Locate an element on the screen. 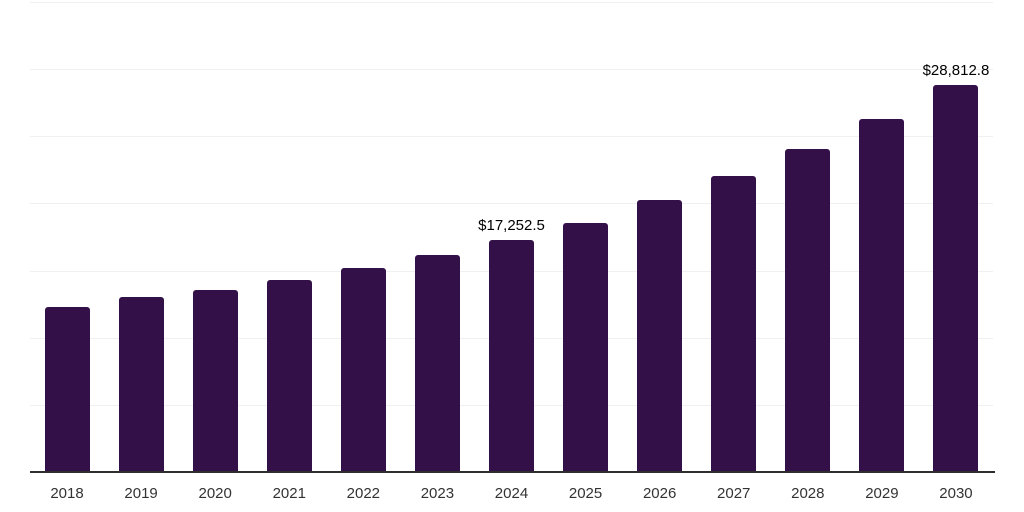 The width and height of the screenshot is (1024, 512). bar-2018 is located at coordinates (67, 389).